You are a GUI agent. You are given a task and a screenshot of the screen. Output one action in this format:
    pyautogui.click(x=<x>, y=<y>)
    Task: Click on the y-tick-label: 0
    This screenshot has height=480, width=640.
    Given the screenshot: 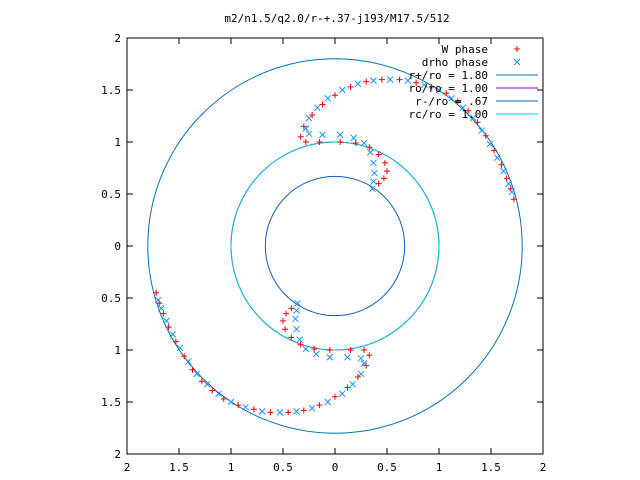 What is the action you would take?
    pyautogui.click(x=117, y=246)
    